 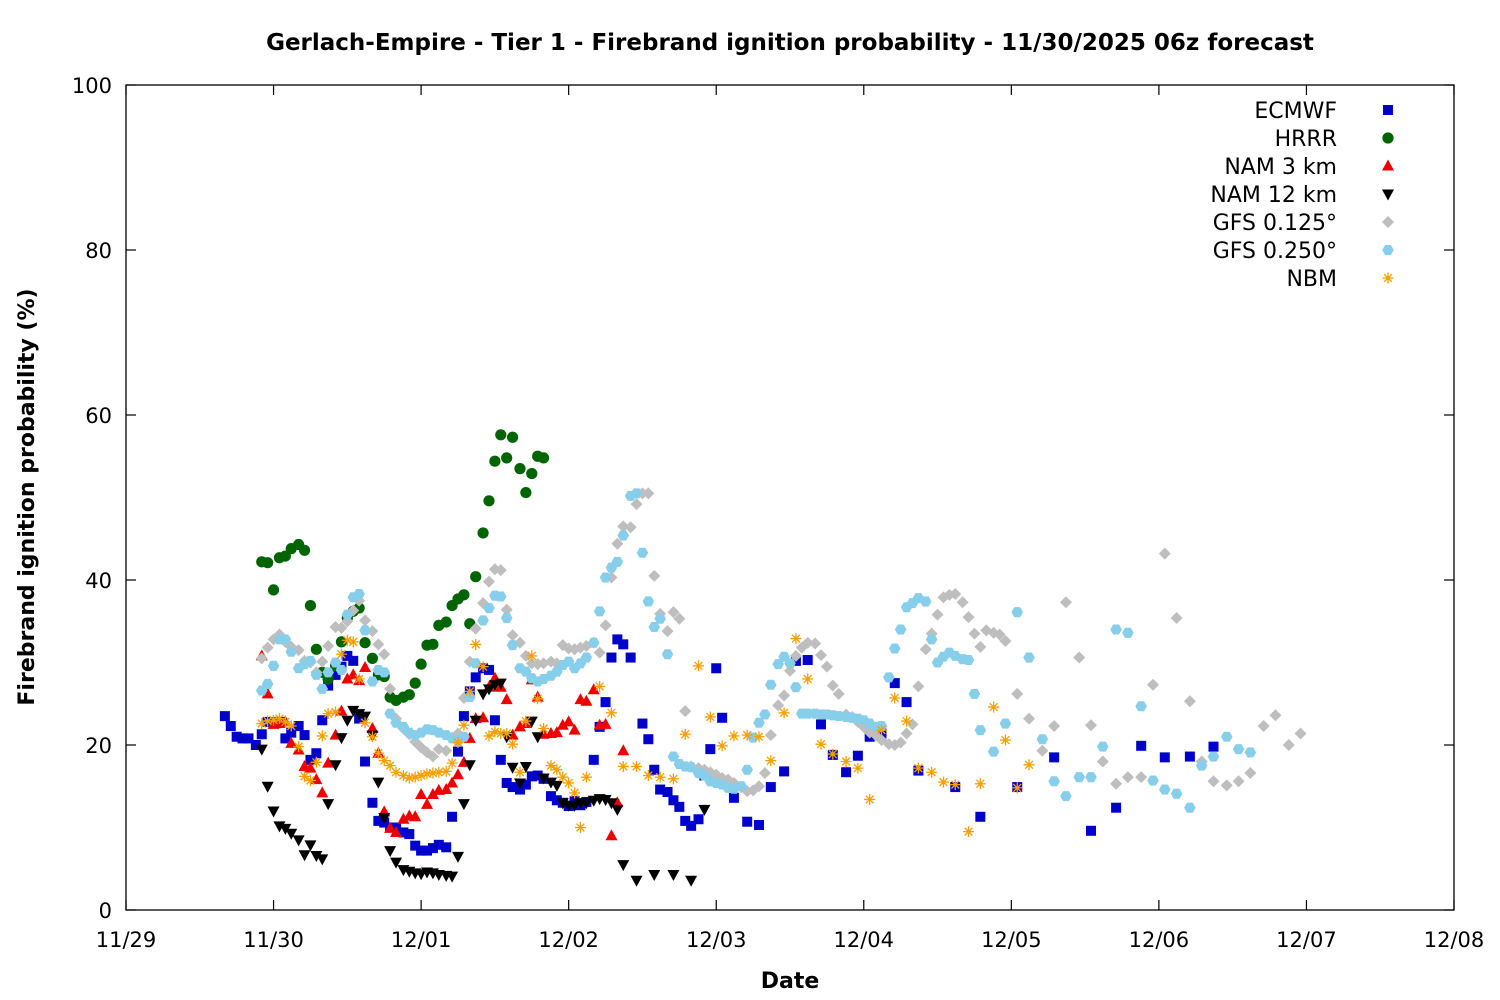 I want to click on y-tick-label: 20, so click(x=98, y=746).